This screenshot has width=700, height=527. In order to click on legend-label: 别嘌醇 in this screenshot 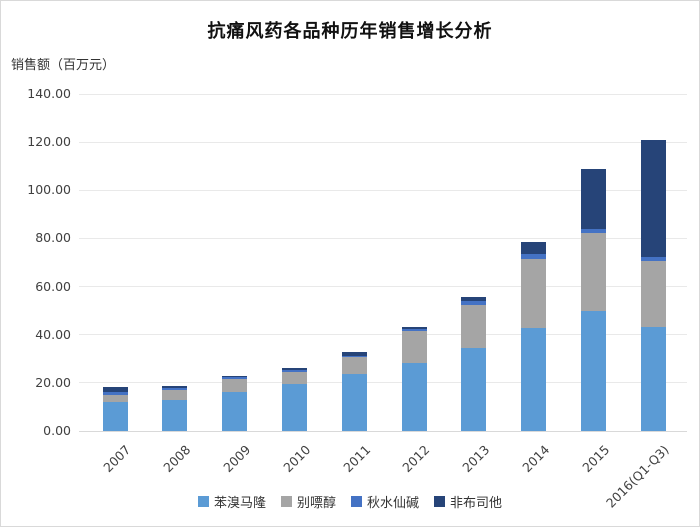, I will do `click(316, 503)`.